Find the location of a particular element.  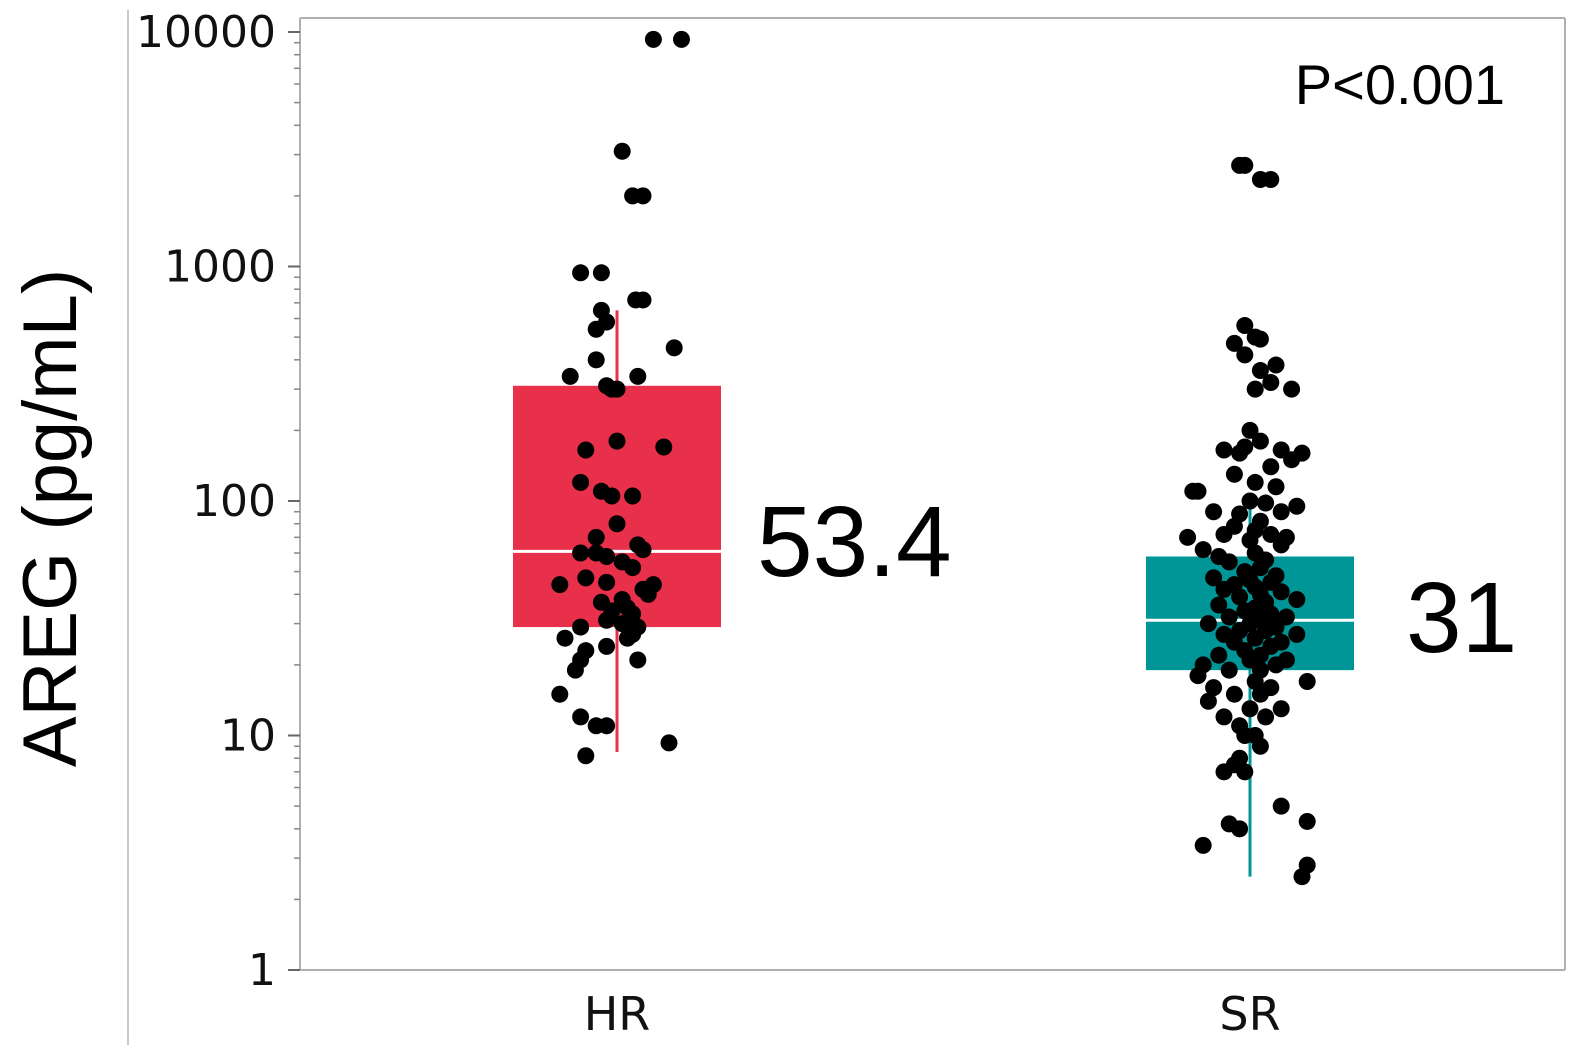

y-tick-label: 100 is located at coordinates (234, 501).